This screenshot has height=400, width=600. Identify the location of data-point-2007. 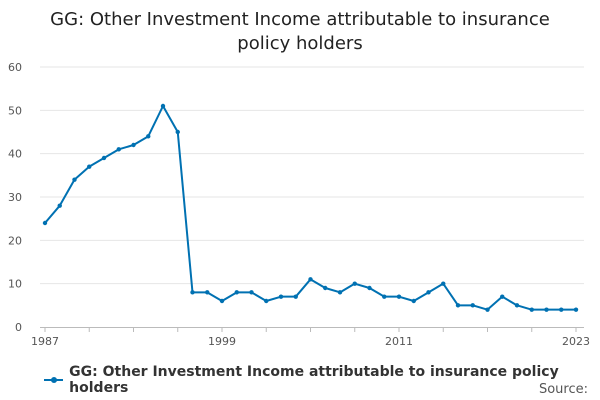
(340, 292).